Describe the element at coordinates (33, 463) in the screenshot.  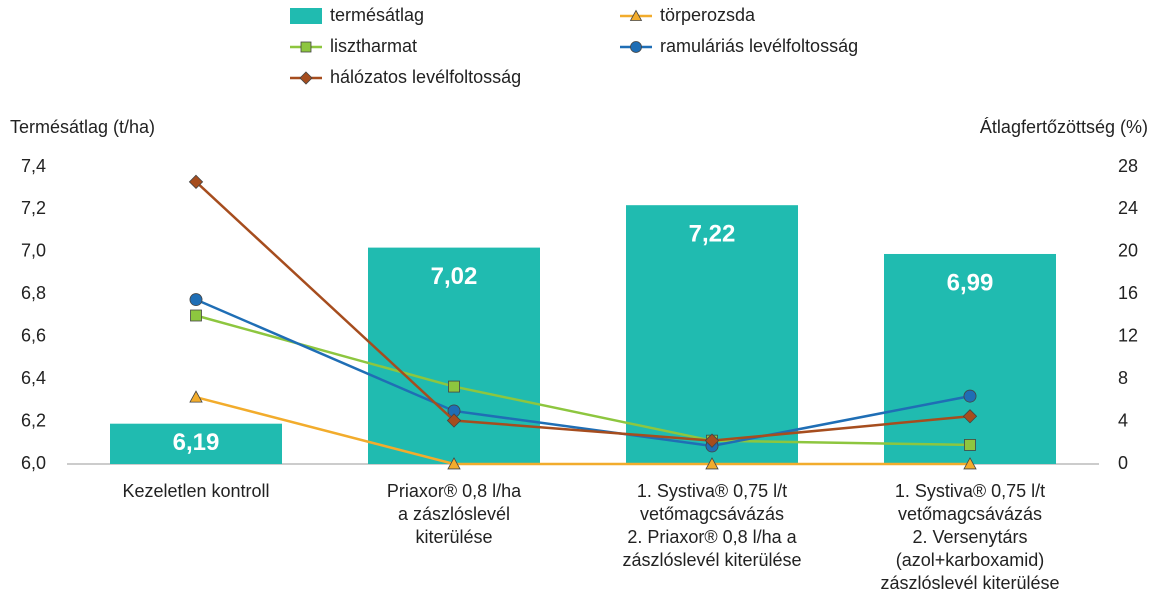
I see `y-tick-label: 6,0` at that location.